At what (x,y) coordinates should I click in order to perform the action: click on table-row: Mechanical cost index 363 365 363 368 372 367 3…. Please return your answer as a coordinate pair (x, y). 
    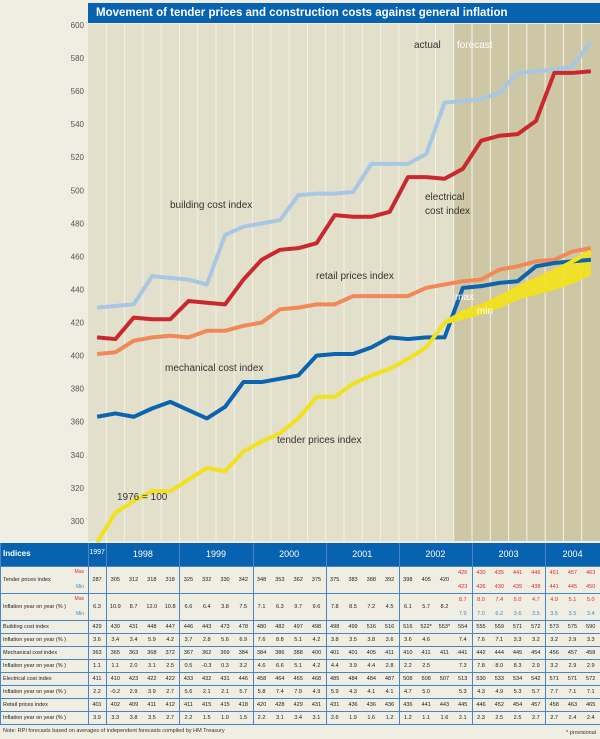
    Looking at the image, I should click on (300, 653).